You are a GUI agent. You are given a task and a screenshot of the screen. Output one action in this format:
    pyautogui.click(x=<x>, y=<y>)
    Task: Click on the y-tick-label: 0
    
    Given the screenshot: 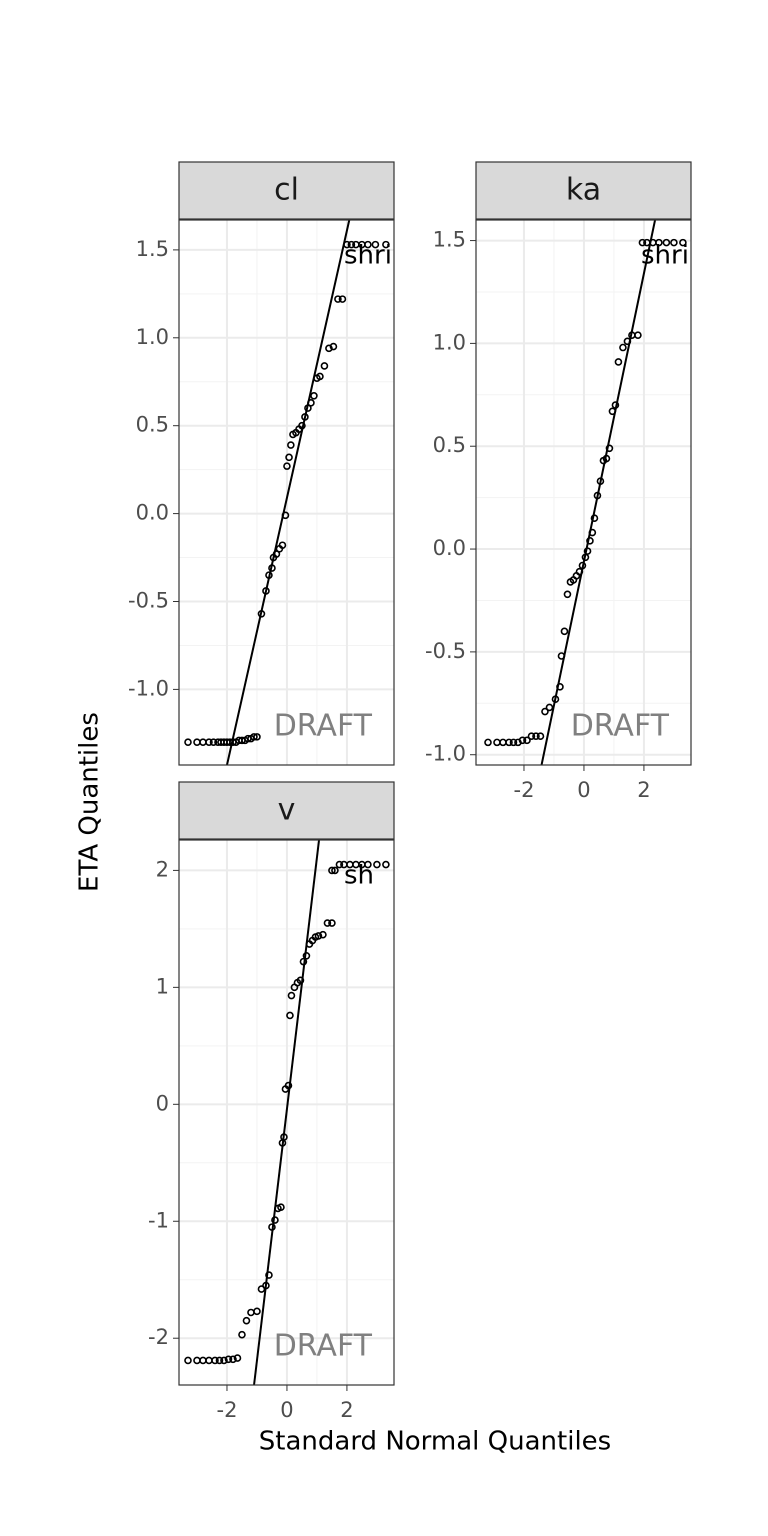 What is the action you would take?
    pyautogui.click(x=162, y=1103)
    